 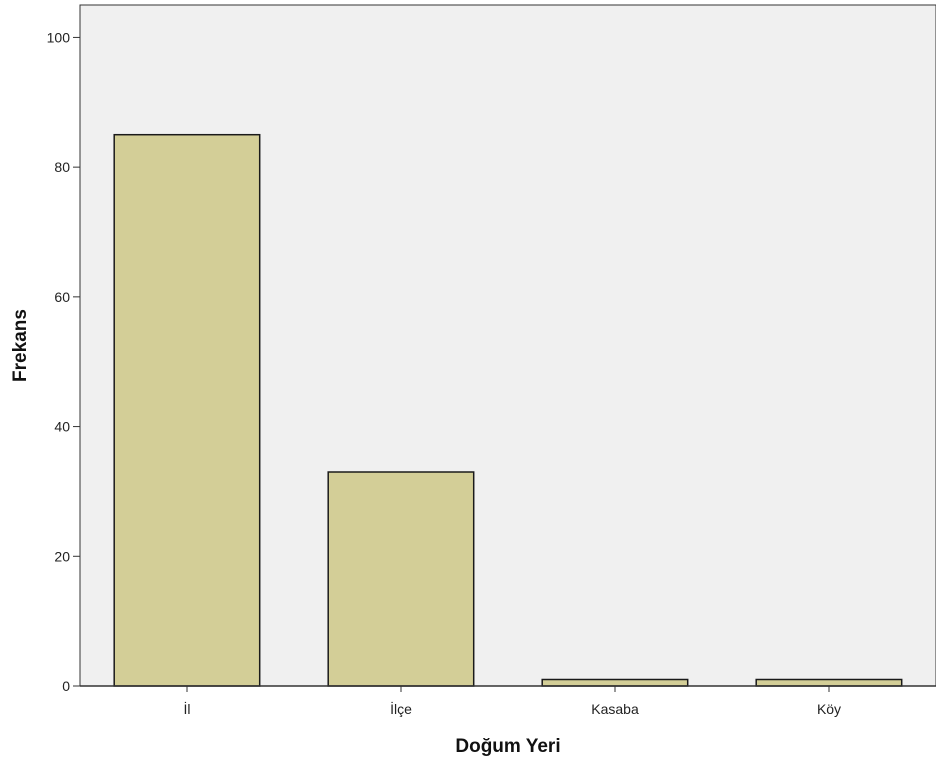 I want to click on x-tick-label: Köy, so click(x=829, y=709).